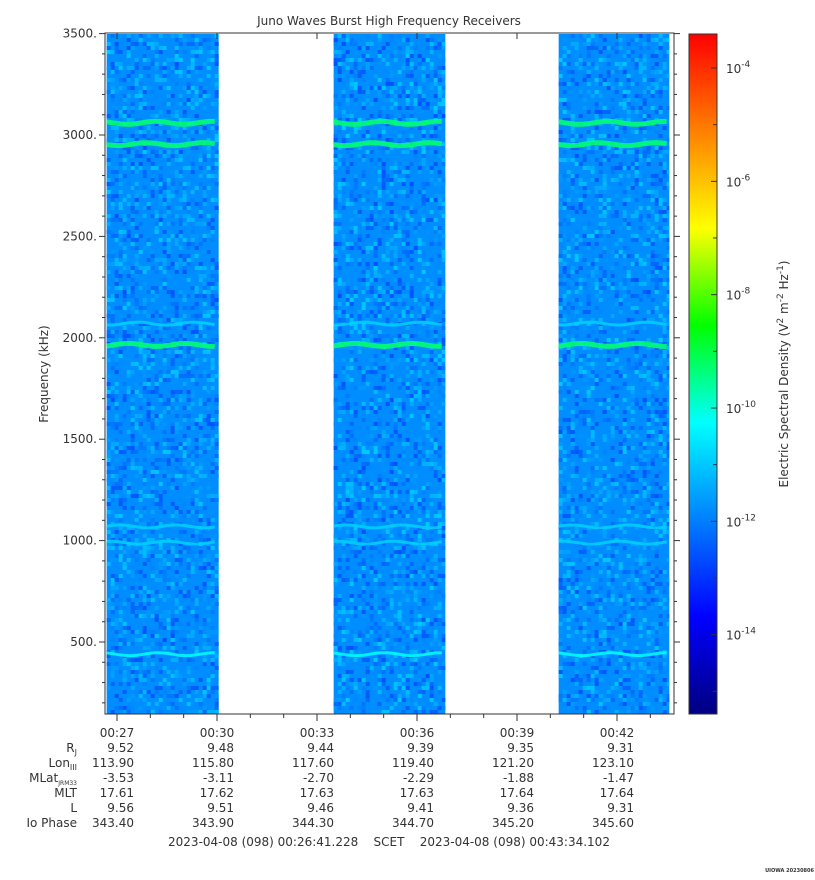 Image resolution: width=815 pixels, height=880 pixels. I want to click on ephemeris-value: 9.39, so click(420, 748).